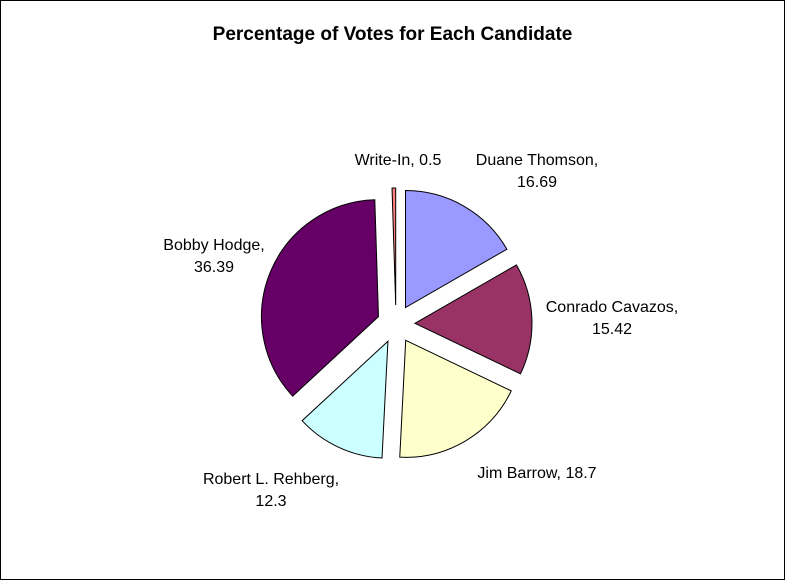 This screenshot has height=580, width=785. I want to click on slice-label-jim-barrow: Jim Barrow, 18.7, so click(536, 473).